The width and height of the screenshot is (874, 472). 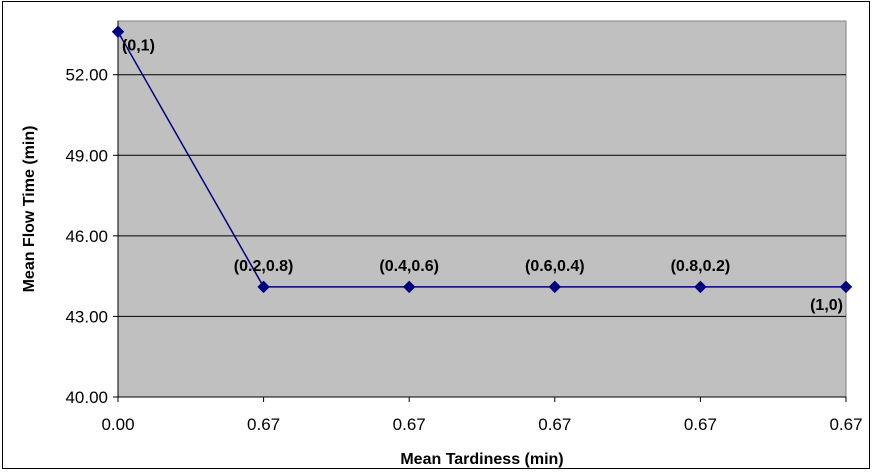 What do you see at coordinates (86, 397) in the screenshot?
I see `y-tick-label: 40.00` at bounding box center [86, 397].